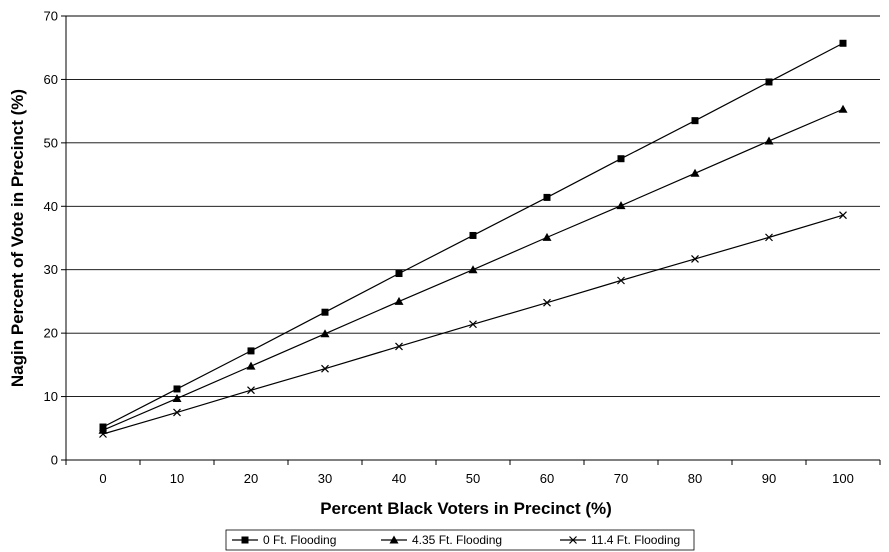 The width and height of the screenshot is (889, 552). I want to click on x-tick-label: 0, so click(102, 478).